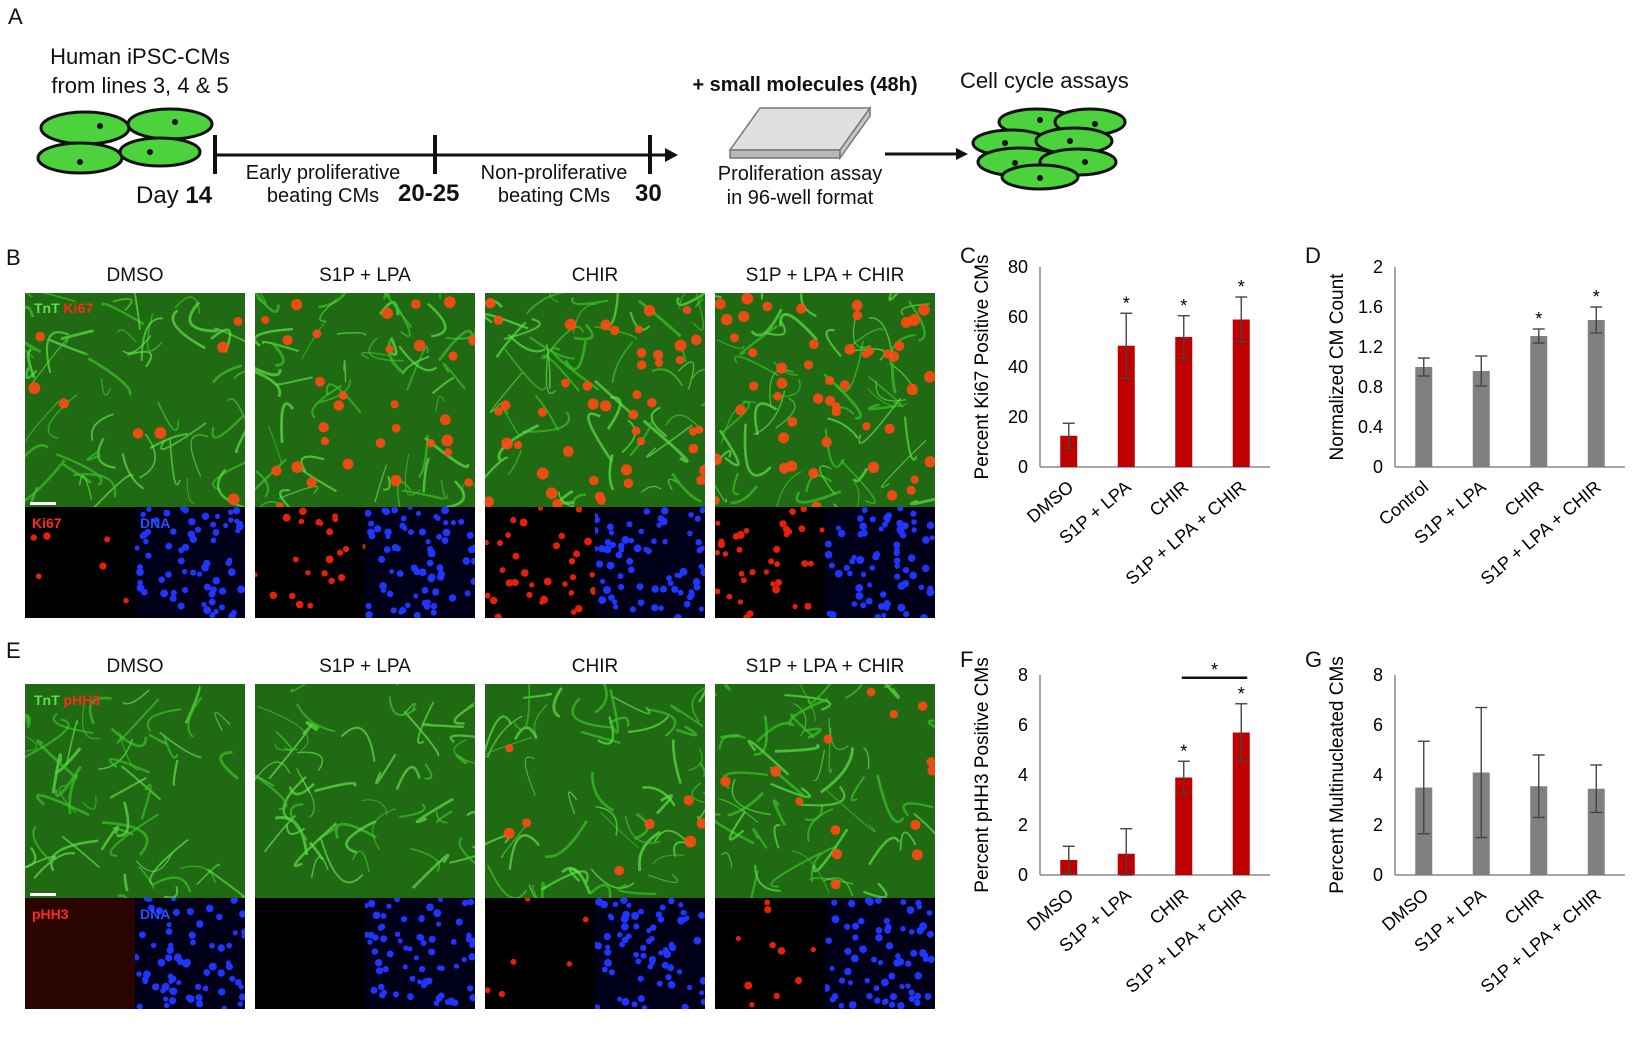 The image size is (1650, 1058). I want to click on panel-e-sub-blue-label: DNA, so click(155, 914).